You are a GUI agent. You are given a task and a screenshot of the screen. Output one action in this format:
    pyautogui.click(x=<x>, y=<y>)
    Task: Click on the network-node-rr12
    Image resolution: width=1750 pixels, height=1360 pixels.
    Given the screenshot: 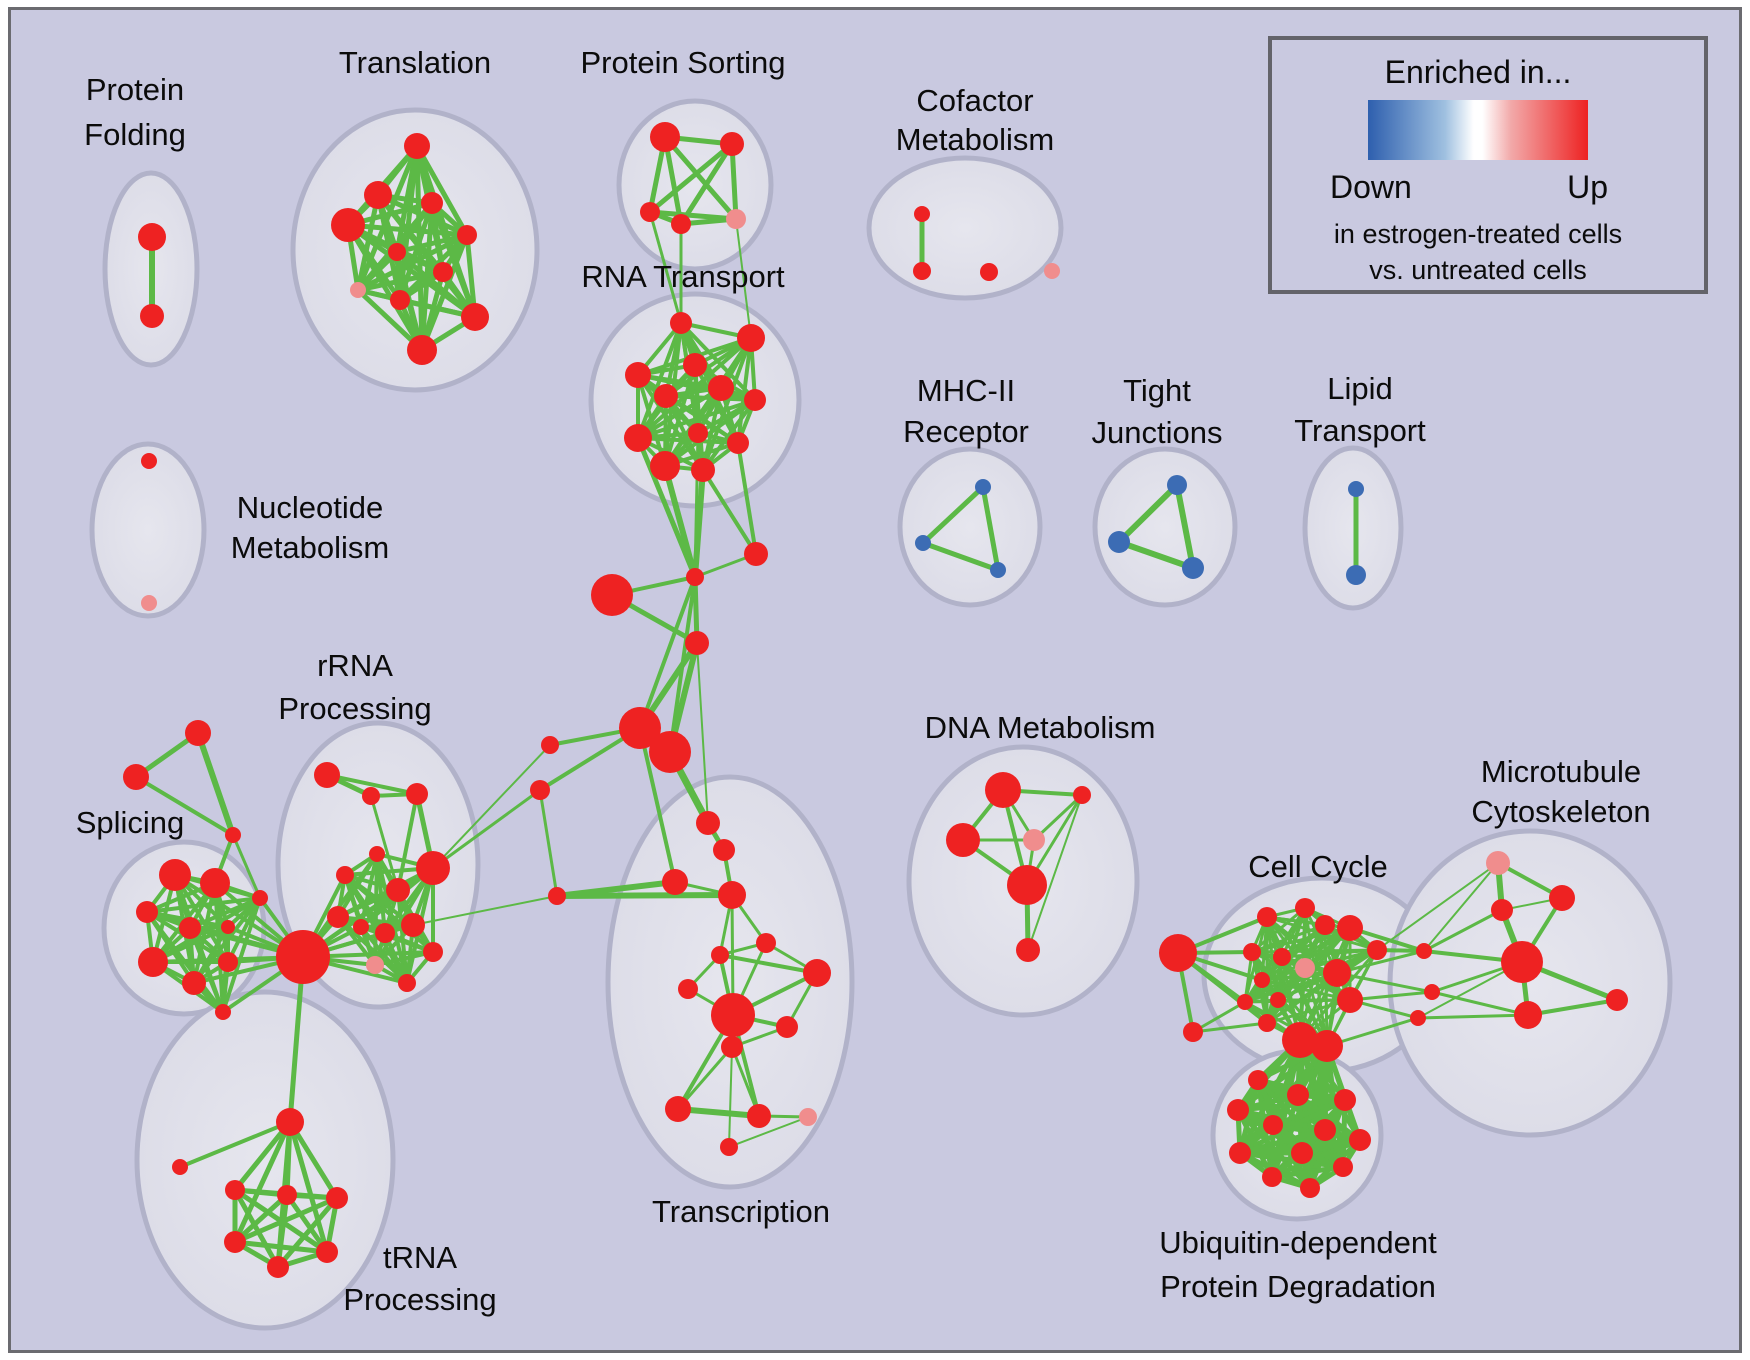 What is the action you would take?
    pyautogui.click(x=375, y=965)
    